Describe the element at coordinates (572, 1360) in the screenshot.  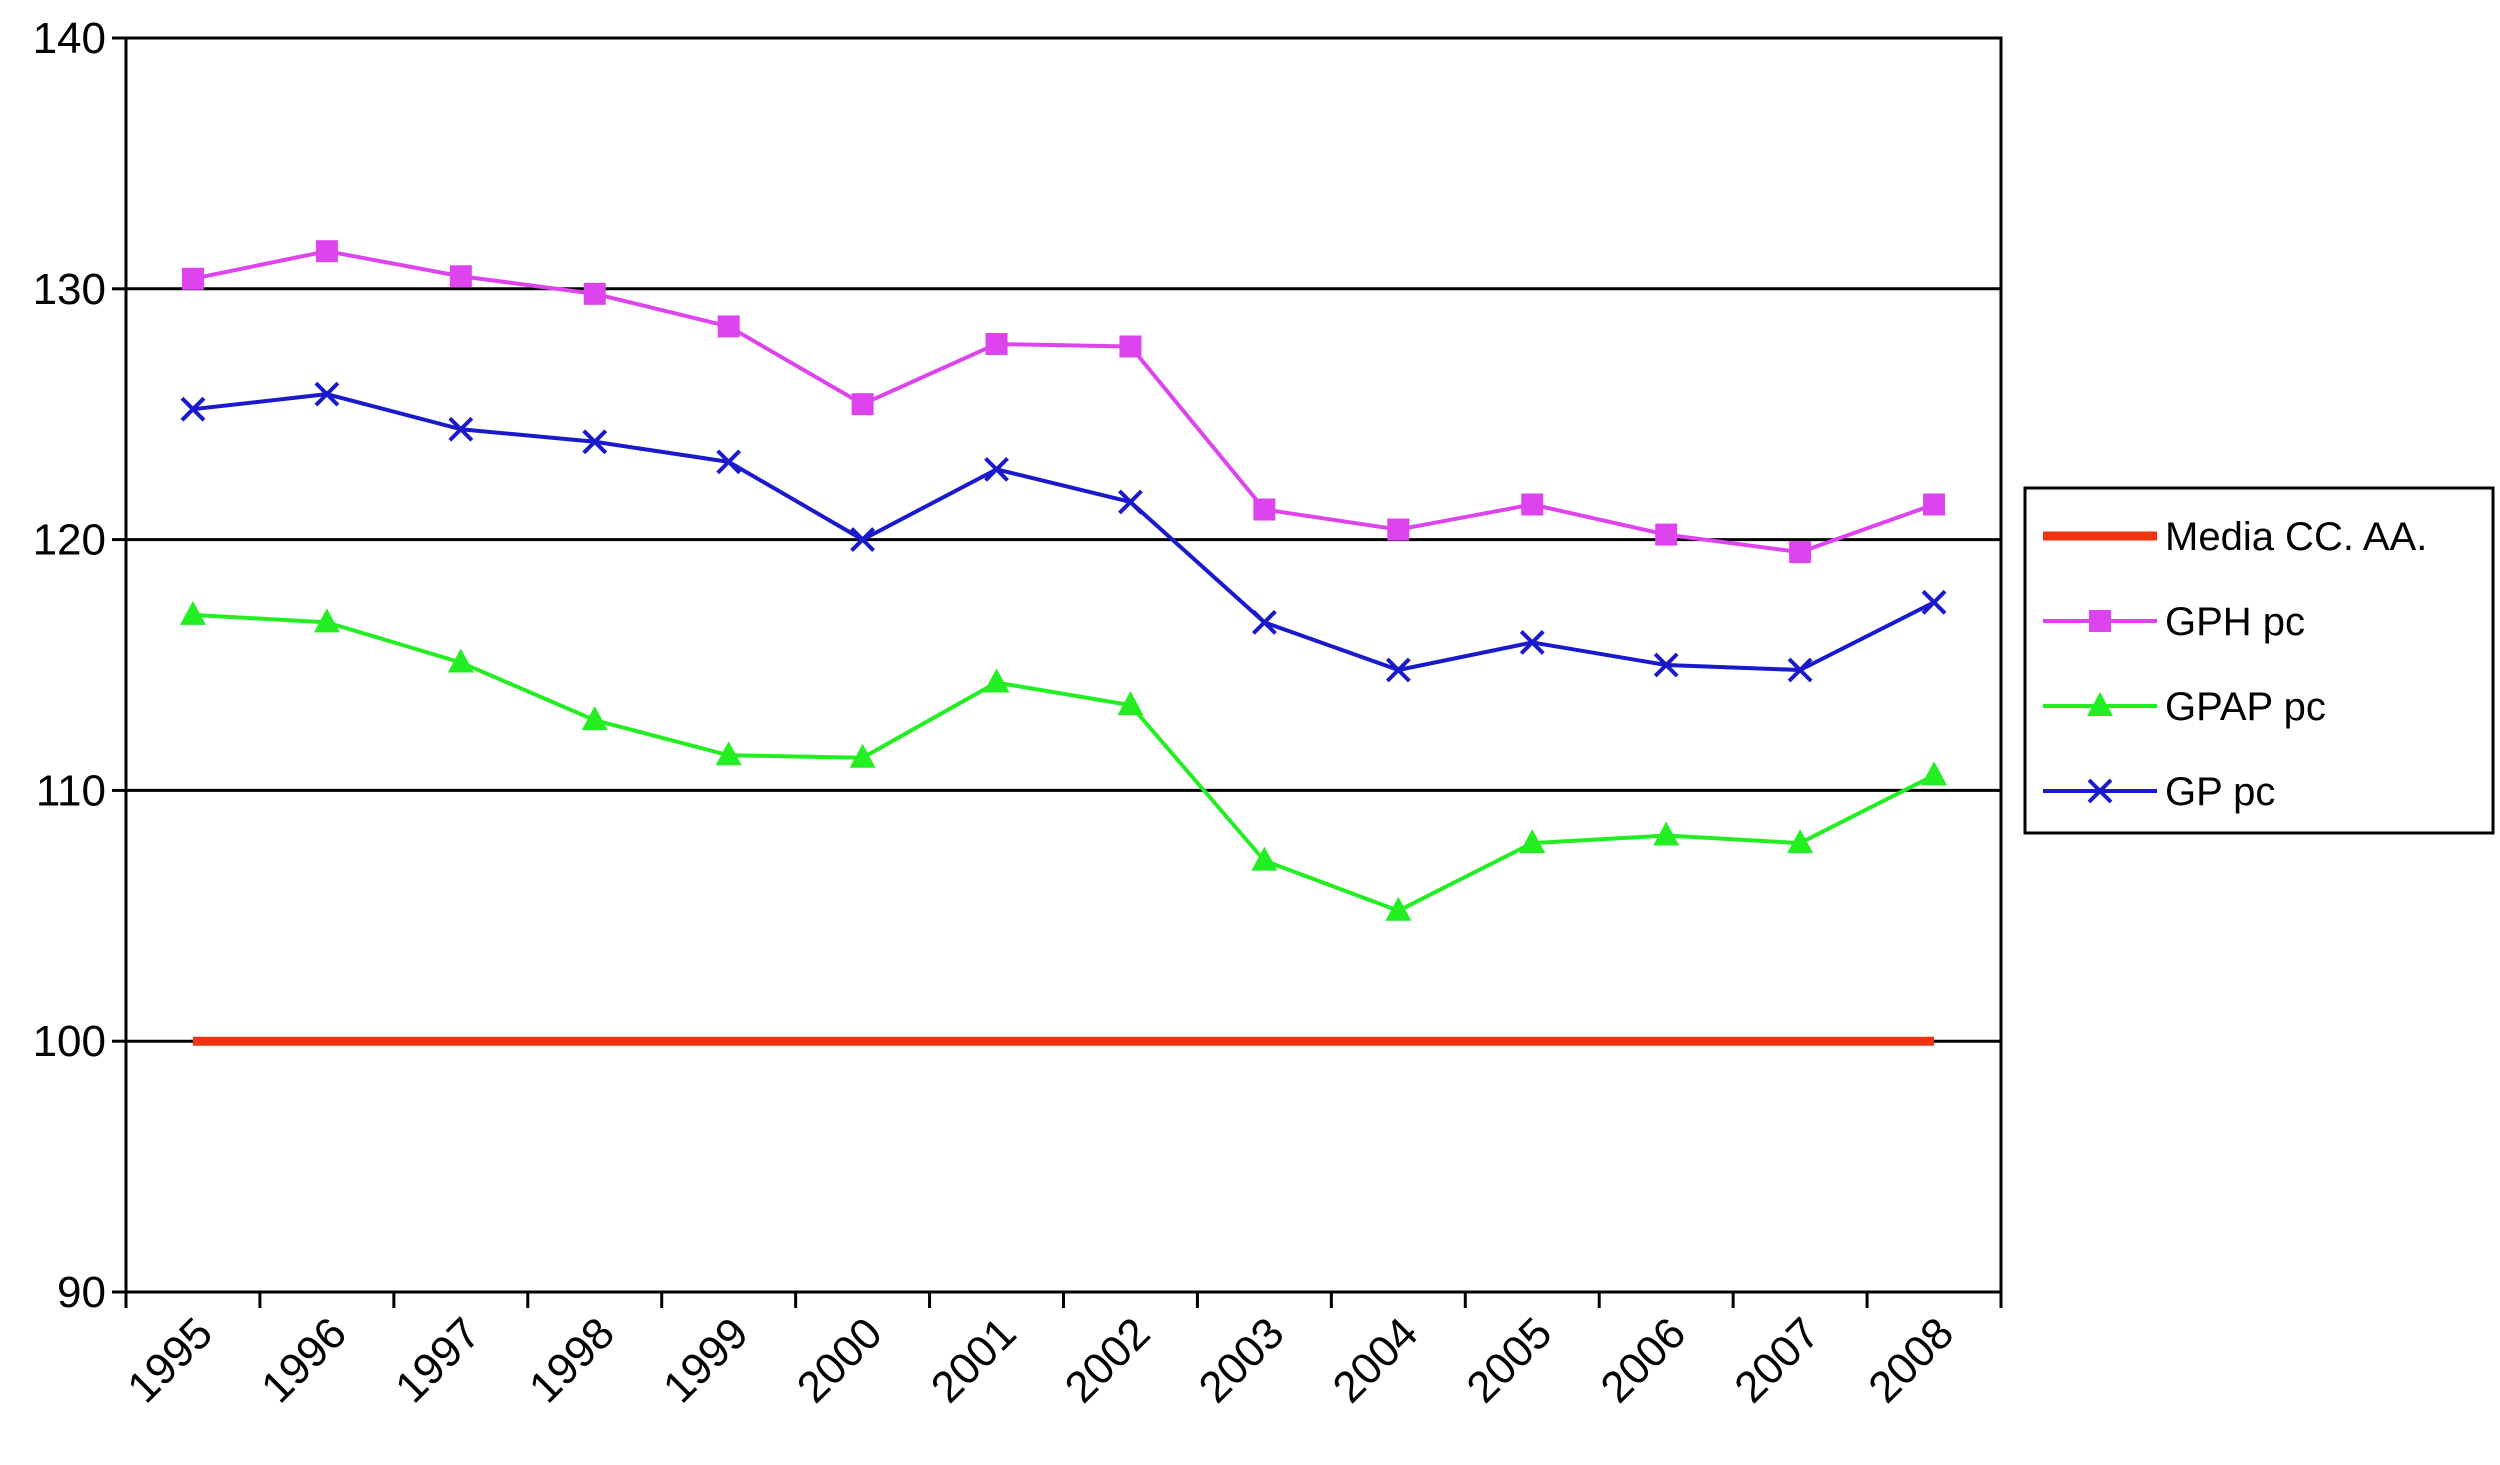
I see `x-tick-label: 1998` at that location.